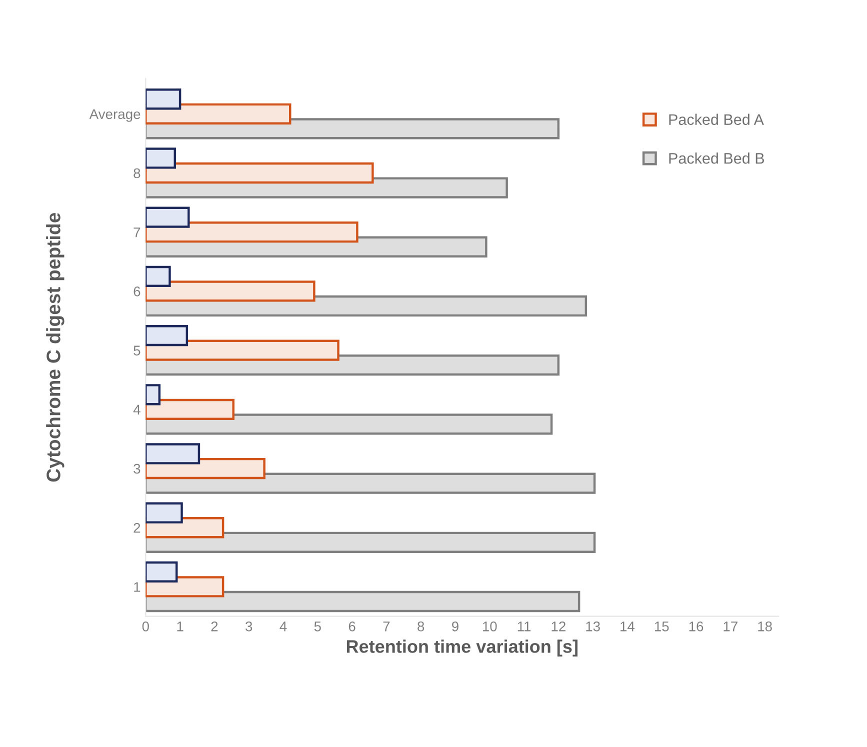 Image resolution: width=867 pixels, height=747 pixels. Describe the element at coordinates (716, 119) in the screenshot. I see `legend-label: Packed Bed A` at that location.